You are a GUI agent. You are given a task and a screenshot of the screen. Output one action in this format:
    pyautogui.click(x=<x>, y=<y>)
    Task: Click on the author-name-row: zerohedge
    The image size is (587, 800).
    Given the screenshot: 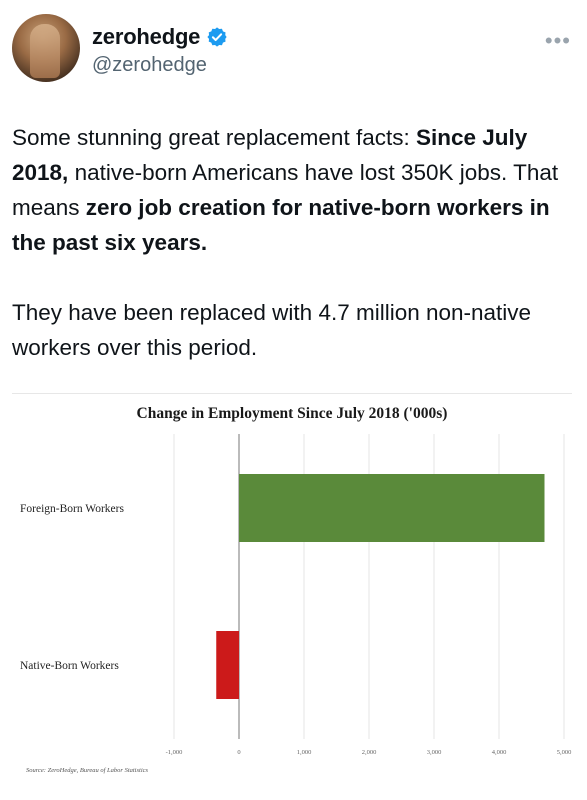 What is the action you would take?
    pyautogui.click(x=160, y=37)
    